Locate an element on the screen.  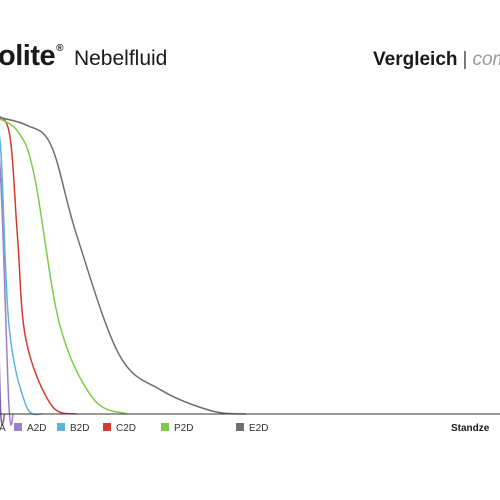
legend-item-p2d: P2D is located at coordinates (177, 428).